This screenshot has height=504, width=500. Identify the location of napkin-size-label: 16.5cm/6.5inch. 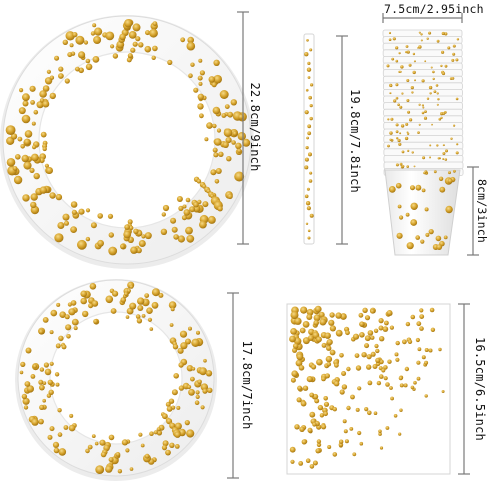
(480, 389).